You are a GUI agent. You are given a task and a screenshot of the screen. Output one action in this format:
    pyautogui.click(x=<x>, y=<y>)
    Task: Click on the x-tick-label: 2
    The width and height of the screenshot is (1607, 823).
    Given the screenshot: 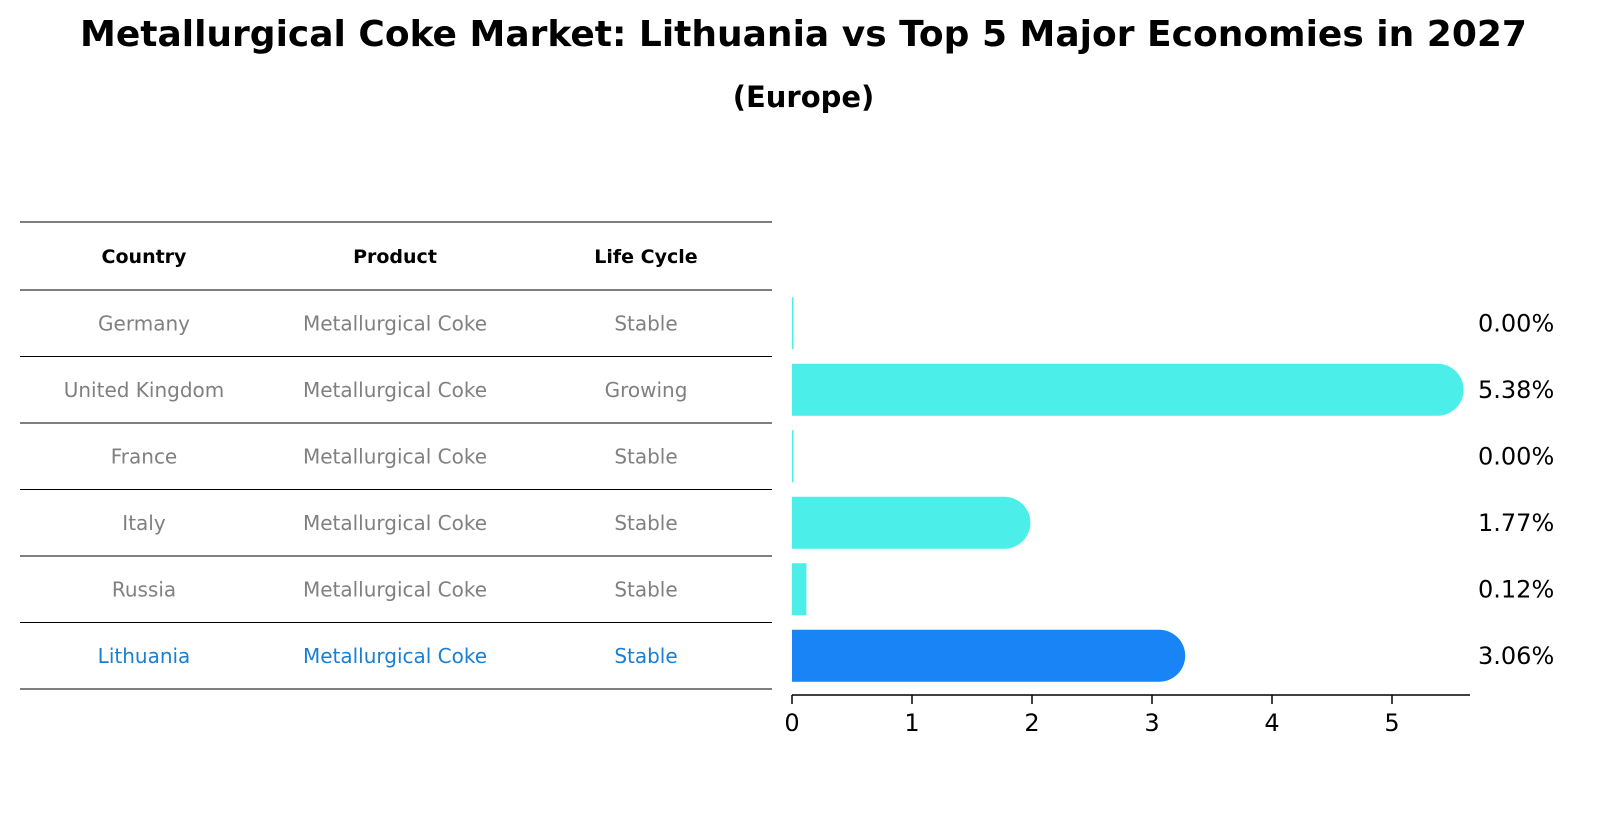 What is the action you would take?
    pyautogui.click(x=1031, y=723)
    